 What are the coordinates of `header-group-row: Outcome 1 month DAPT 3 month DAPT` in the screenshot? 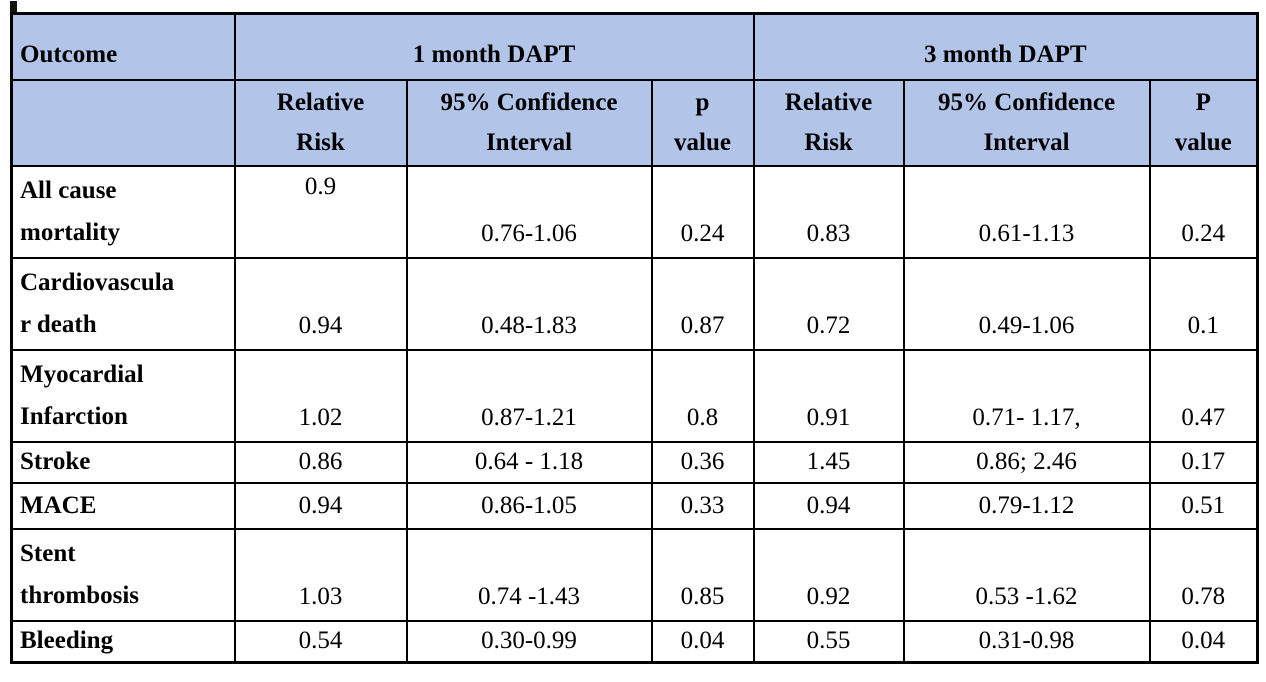 It's located at (634, 46).